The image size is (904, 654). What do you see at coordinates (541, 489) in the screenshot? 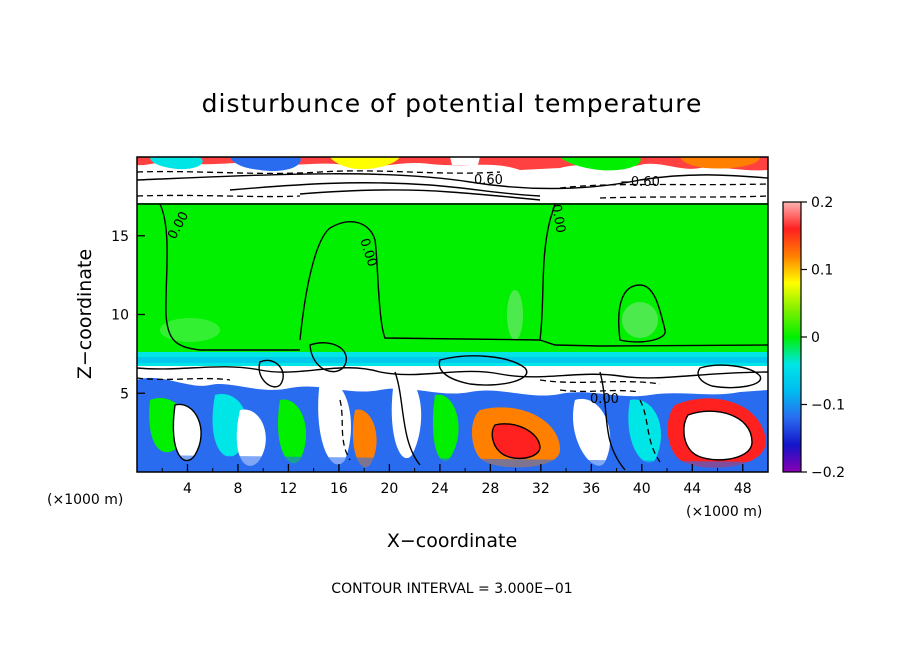
I see `x-tick-label: 32` at bounding box center [541, 489].